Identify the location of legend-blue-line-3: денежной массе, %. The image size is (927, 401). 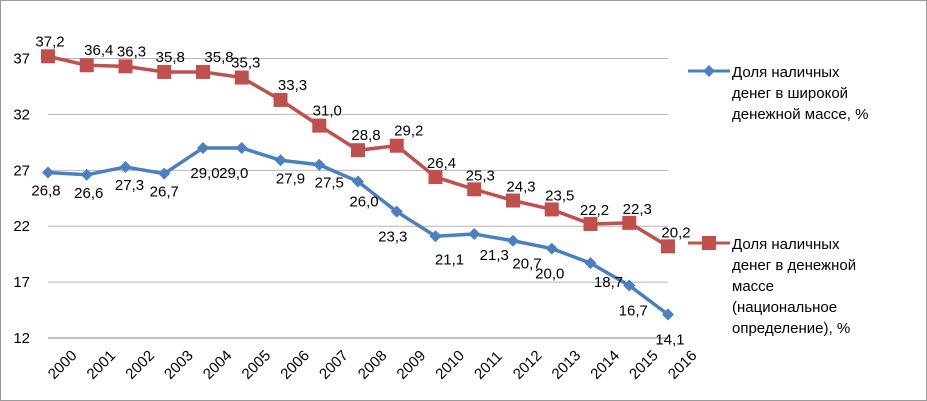
(800, 114).